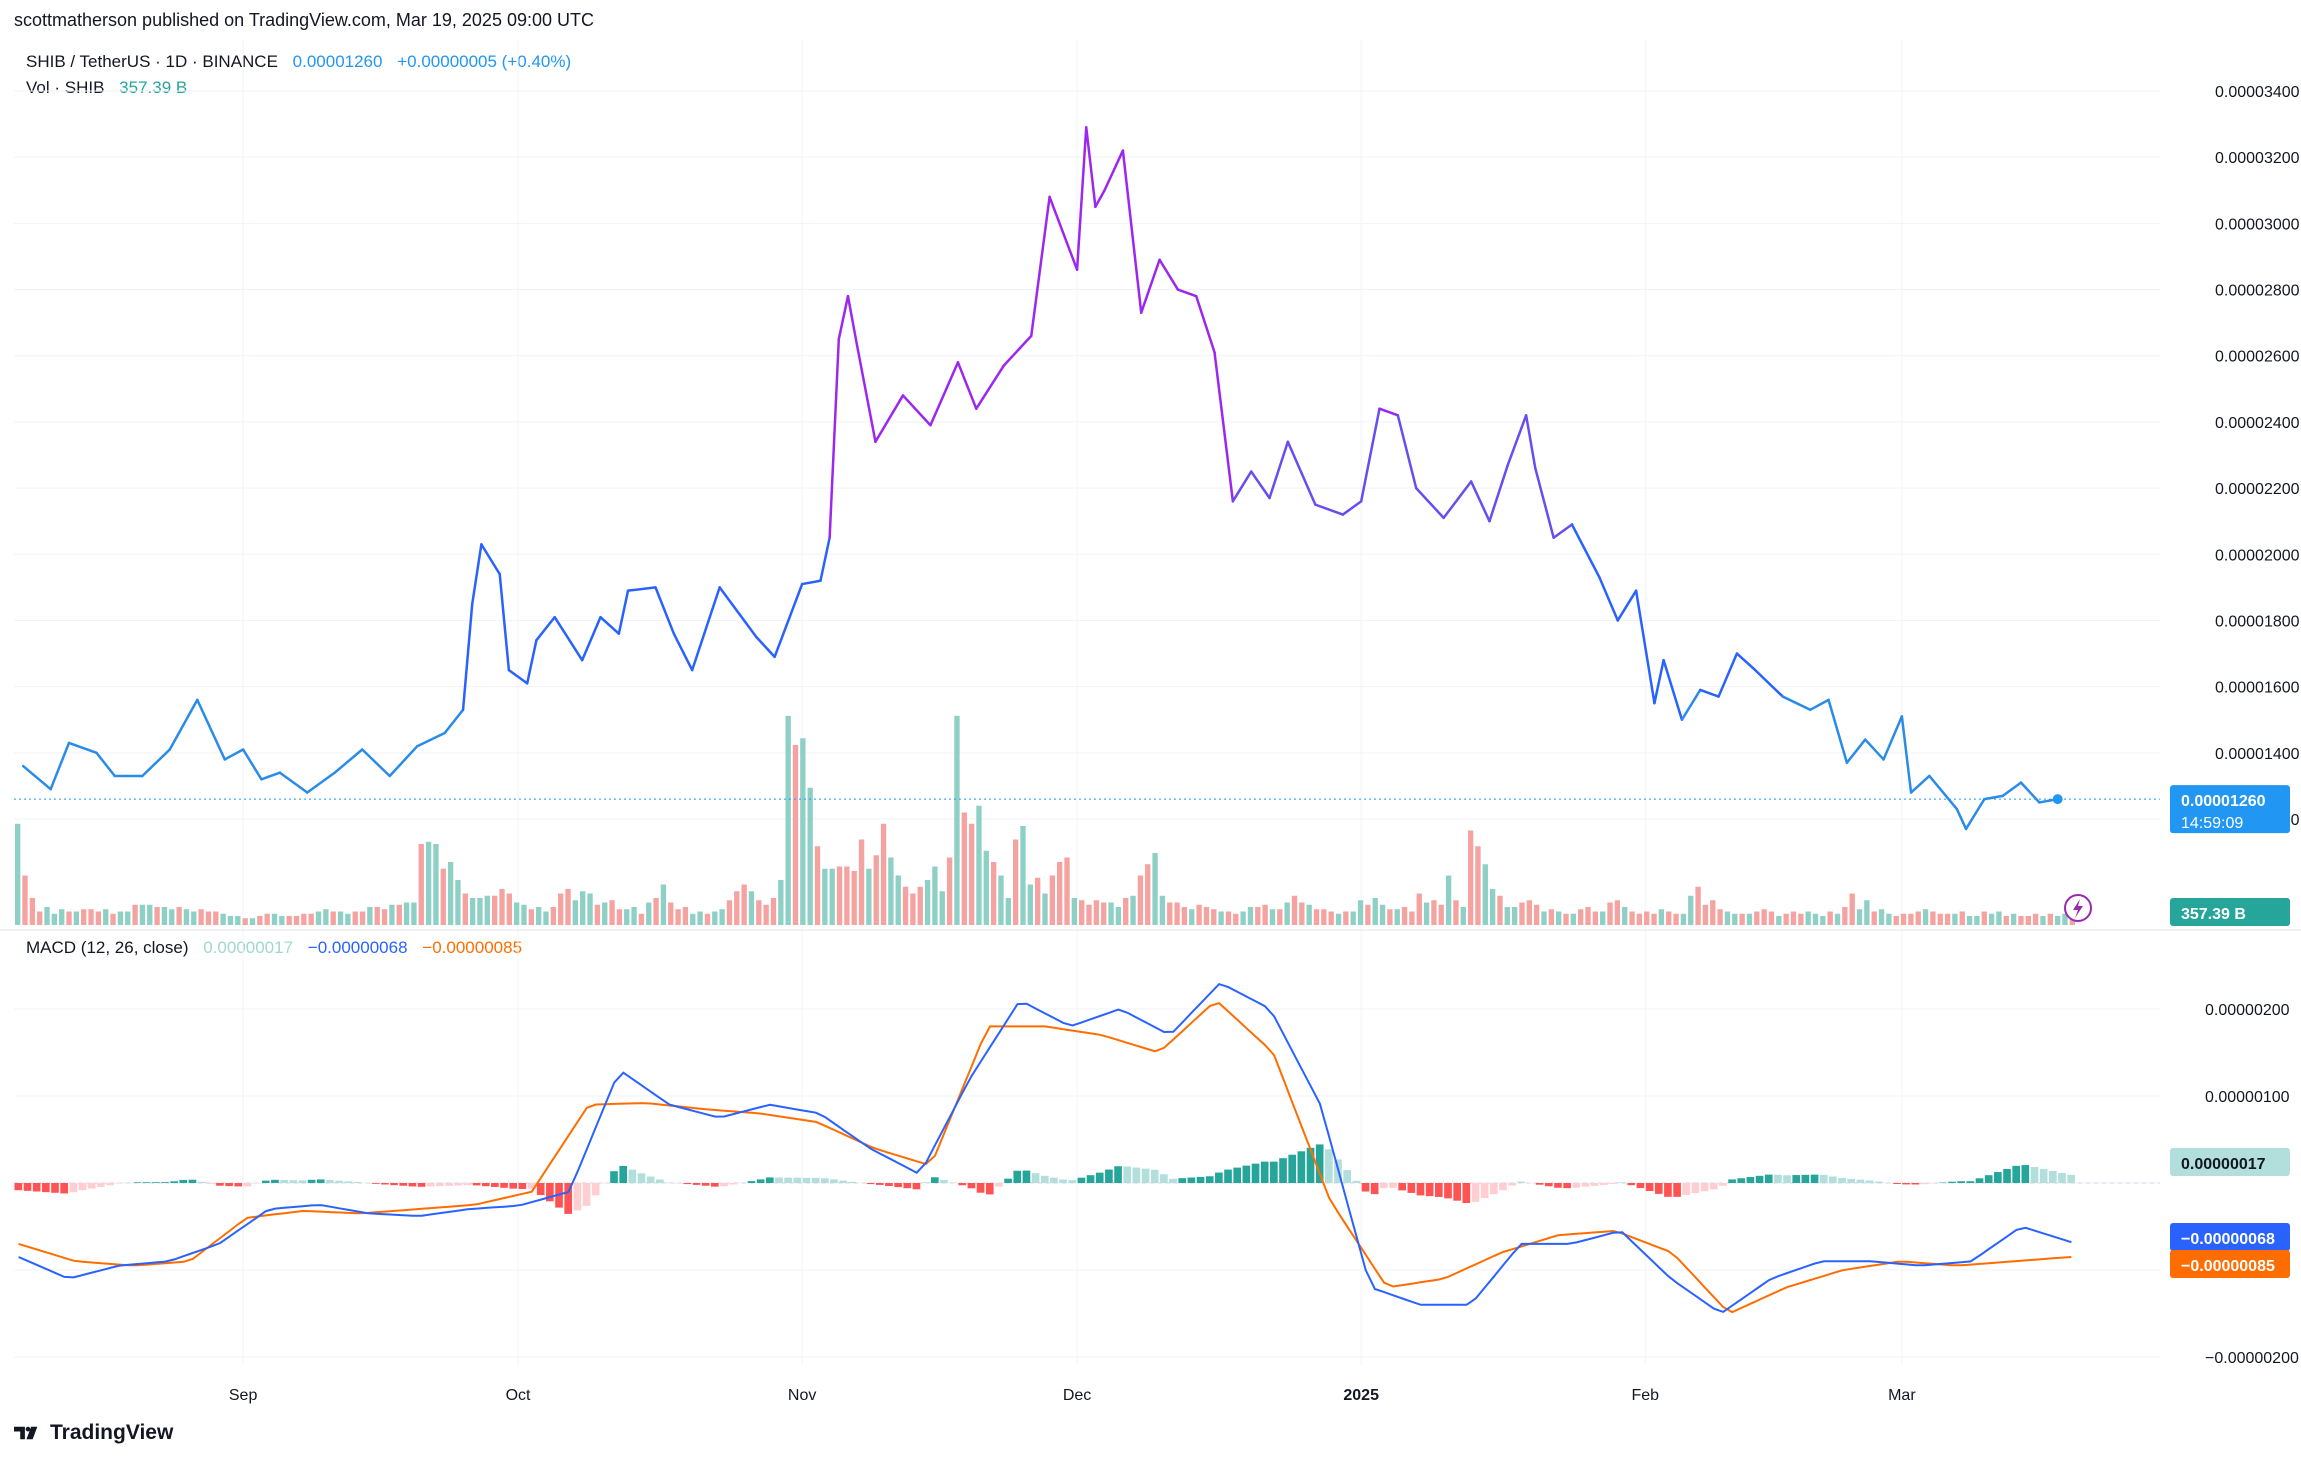 The width and height of the screenshot is (2301, 1460). I want to click on macd-axis: 0.00000200 0.00000100 −0.00000200, so click(2252, 1184).